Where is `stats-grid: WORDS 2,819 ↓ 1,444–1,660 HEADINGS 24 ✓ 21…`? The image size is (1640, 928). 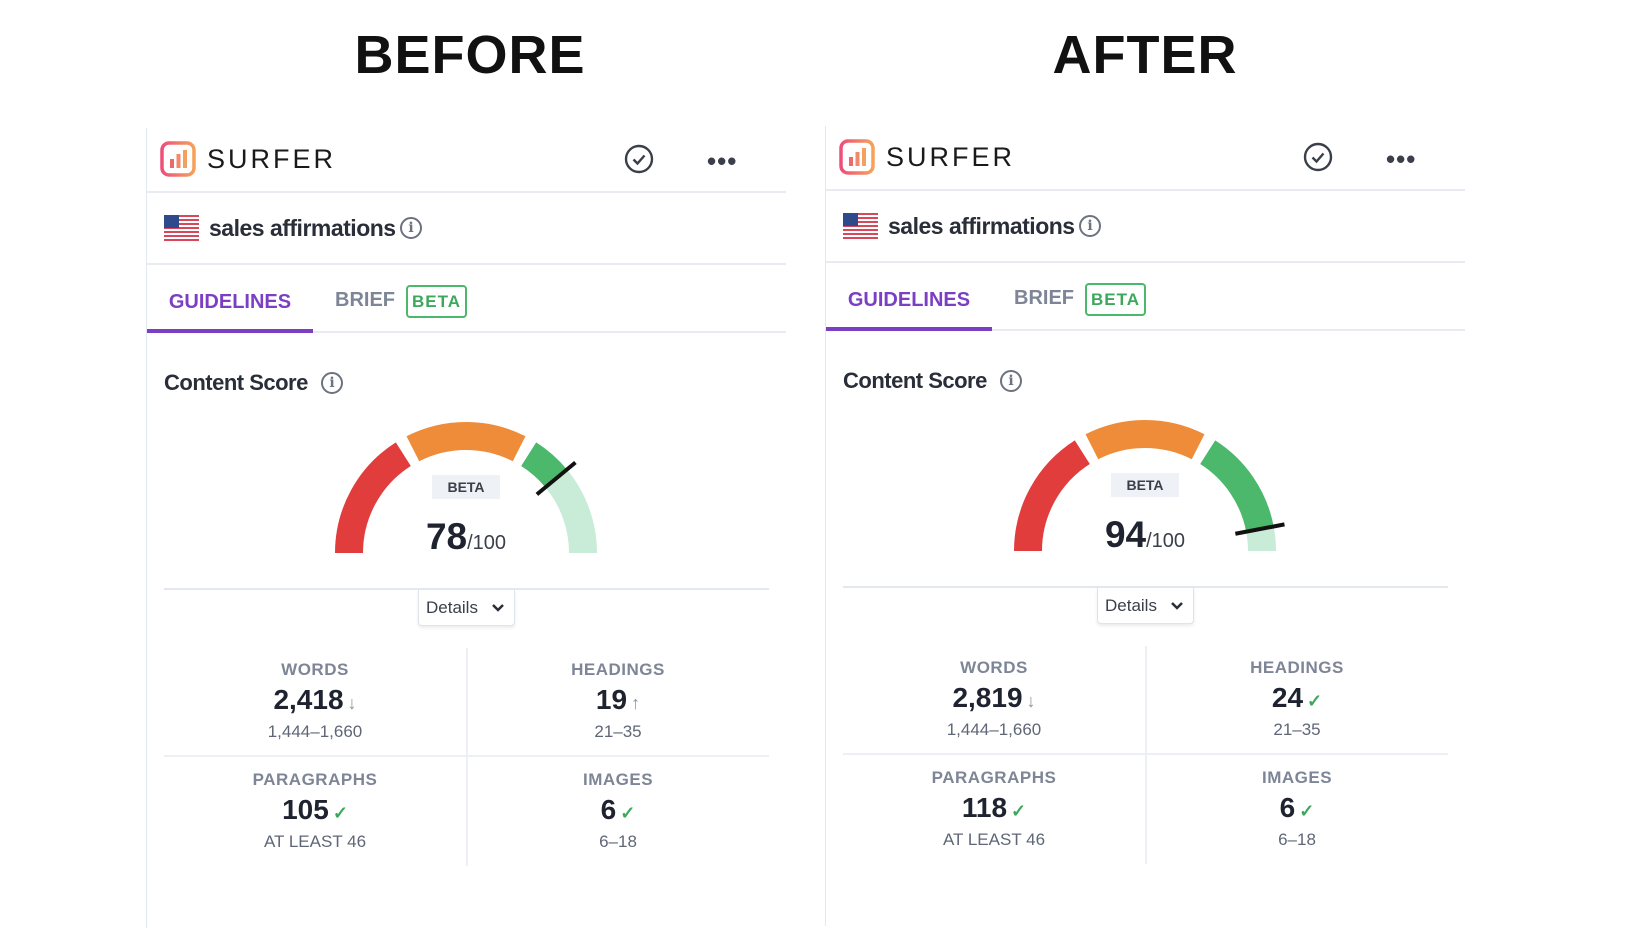 stats-grid: WORDS 2,819 ↓ 1,444–1,660 HEADINGS 24 ✓ 21… is located at coordinates (1145, 755).